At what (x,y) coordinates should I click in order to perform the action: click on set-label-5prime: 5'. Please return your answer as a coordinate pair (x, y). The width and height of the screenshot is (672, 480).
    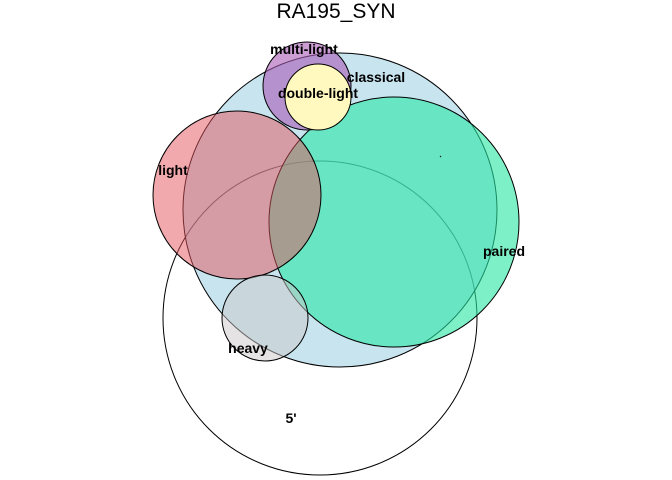
    Looking at the image, I should click on (290, 418).